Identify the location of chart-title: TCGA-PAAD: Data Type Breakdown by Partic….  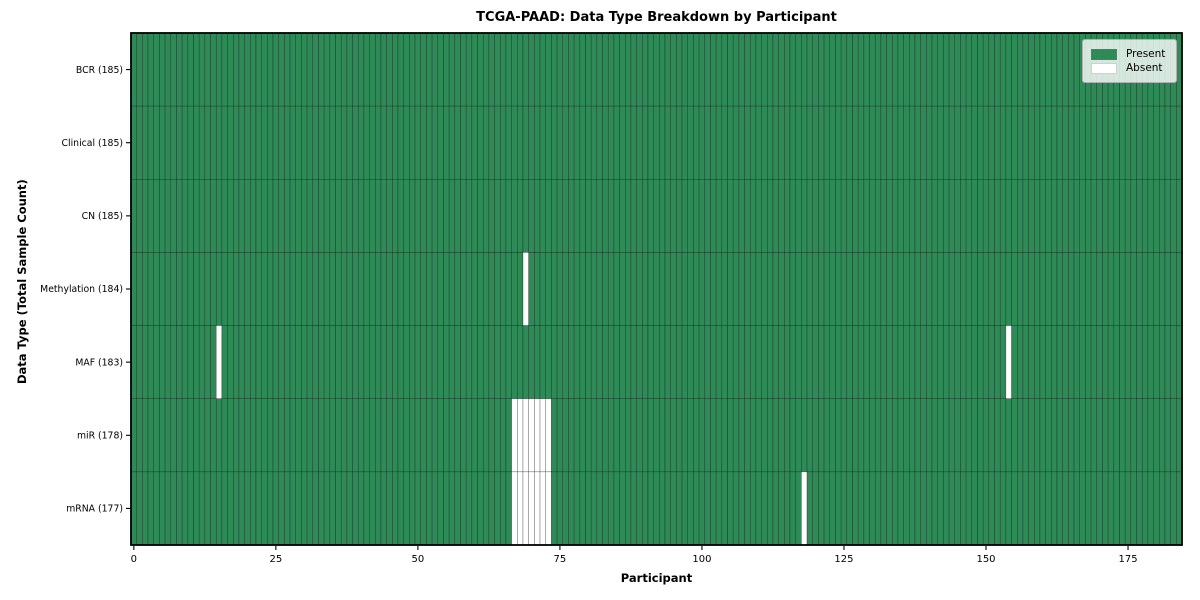
(656, 17).